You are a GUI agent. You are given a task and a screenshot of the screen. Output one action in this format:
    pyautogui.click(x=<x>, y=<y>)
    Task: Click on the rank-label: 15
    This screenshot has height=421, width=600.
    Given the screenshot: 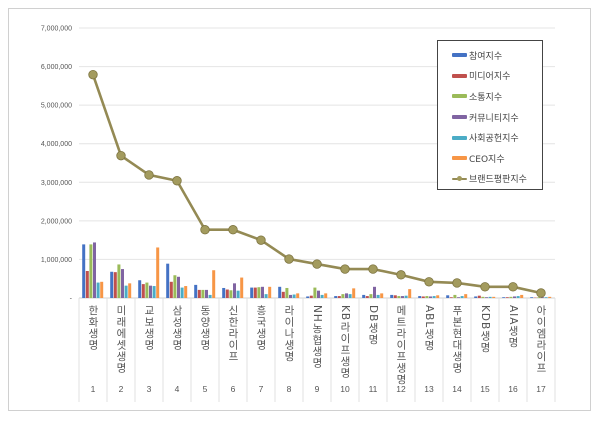 What is the action you would take?
    pyautogui.click(x=485, y=389)
    